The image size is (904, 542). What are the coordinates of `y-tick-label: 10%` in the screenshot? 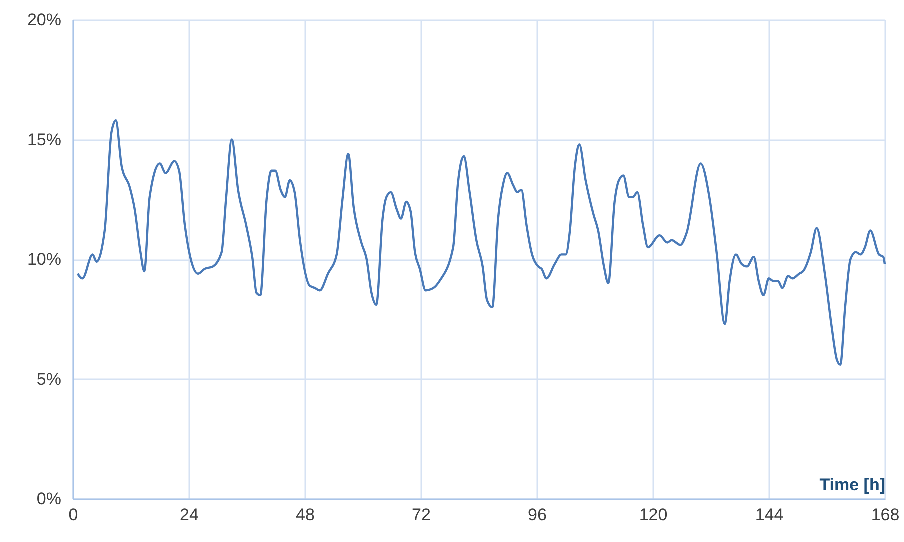 It's located at (44, 259).